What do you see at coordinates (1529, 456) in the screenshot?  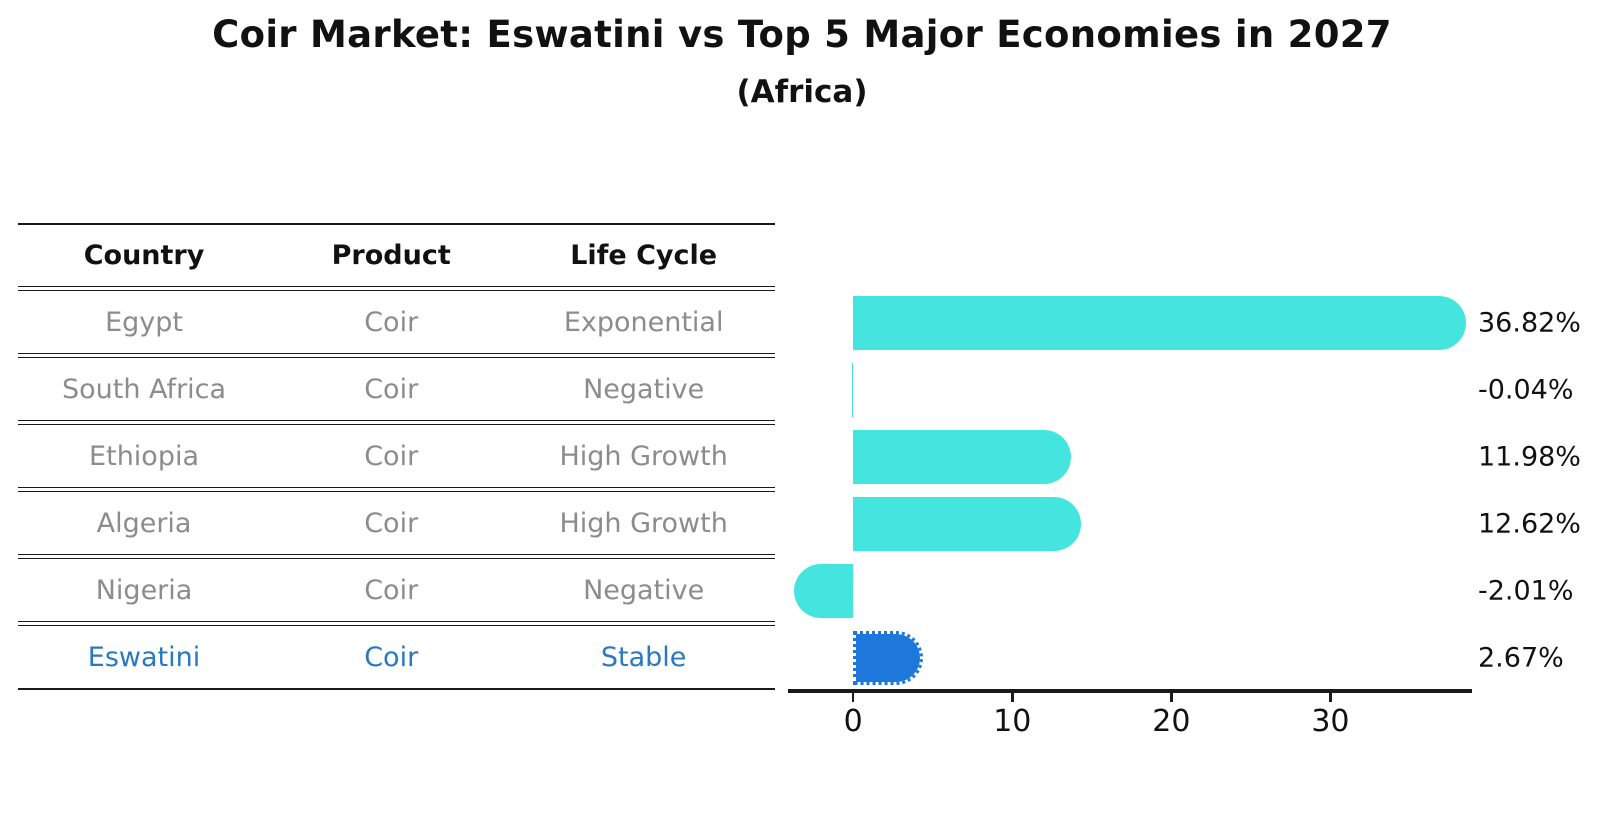 I see `bar-value-label: 11.98%` at bounding box center [1529, 456].